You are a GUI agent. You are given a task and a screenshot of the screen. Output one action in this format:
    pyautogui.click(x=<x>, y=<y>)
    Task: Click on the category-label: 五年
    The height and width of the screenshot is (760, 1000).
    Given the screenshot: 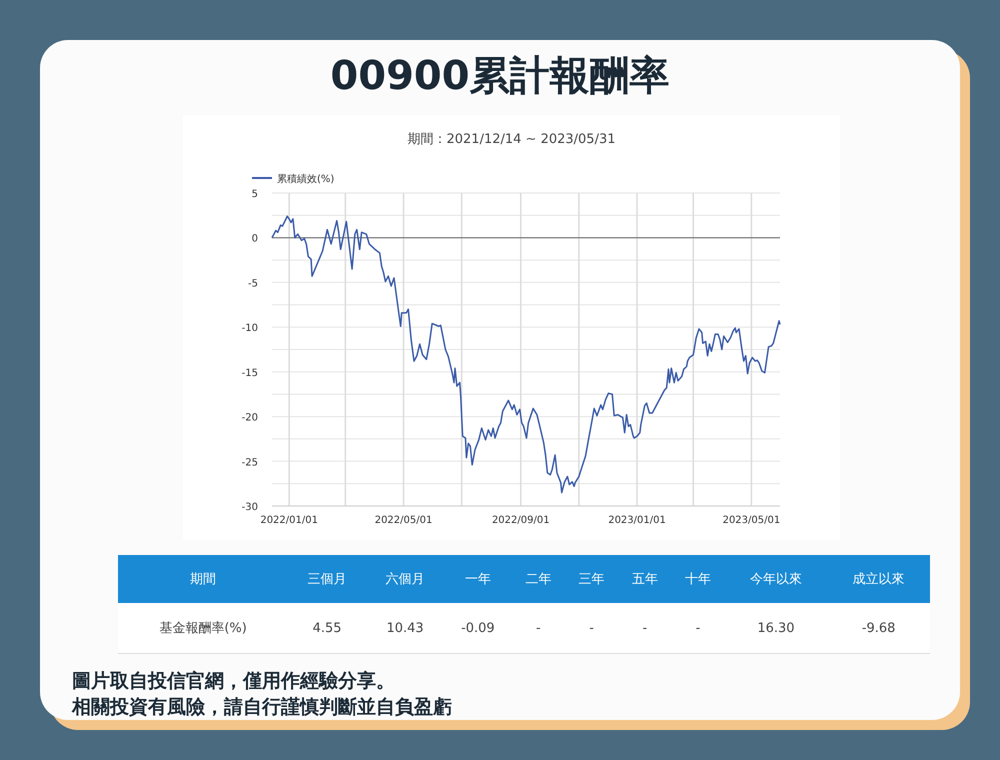 What is the action you would take?
    pyautogui.click(x=645, y=579)
    